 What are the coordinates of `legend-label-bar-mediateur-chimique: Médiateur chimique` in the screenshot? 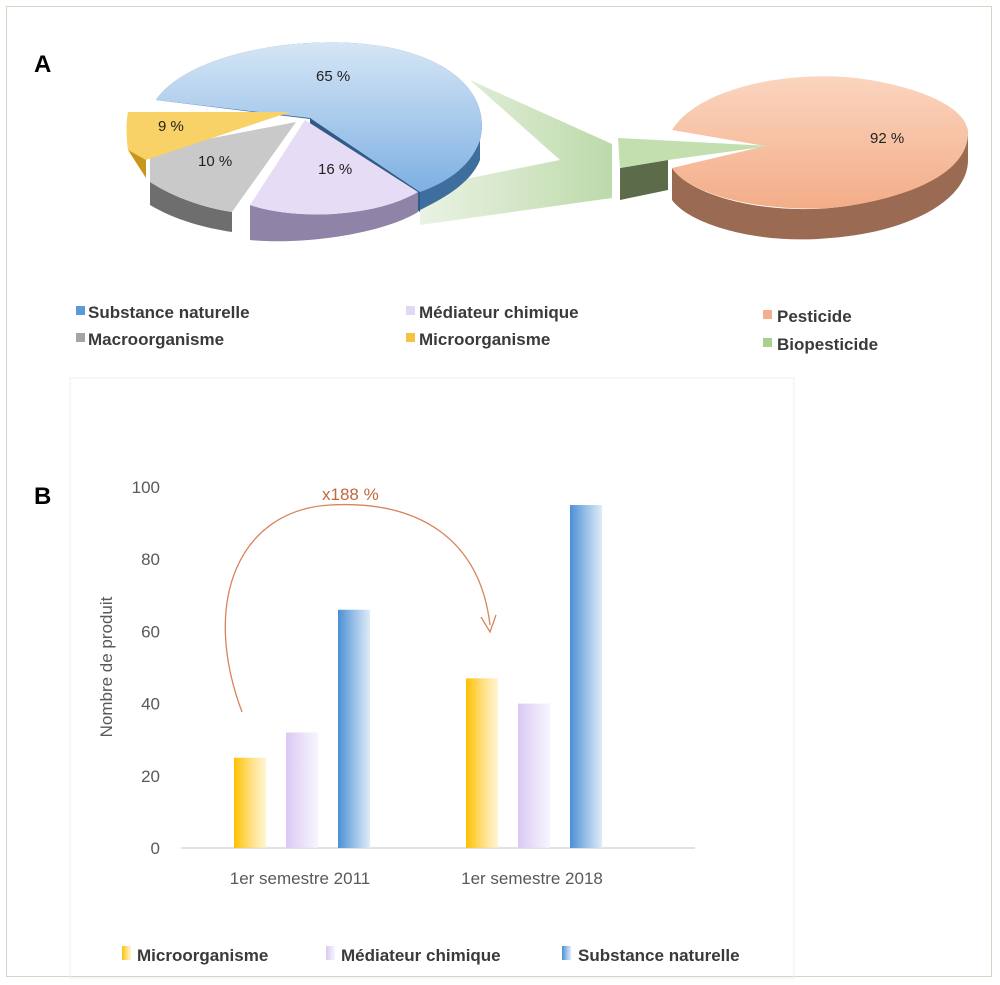 It's located at (421, 955).